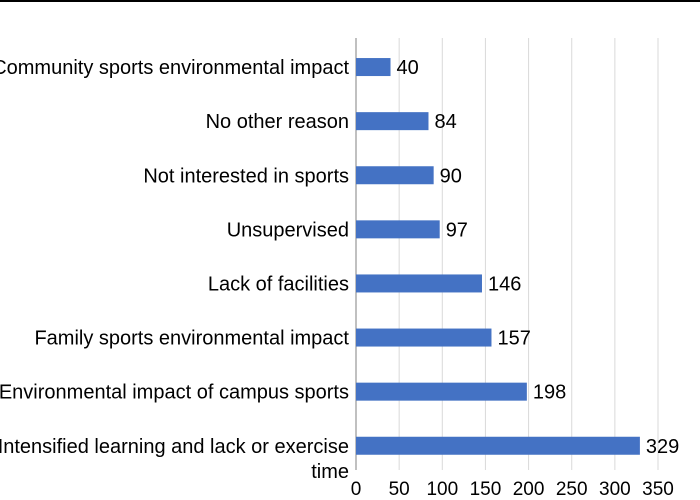  Describe the element at coordinates (512, 489) in the screenshot. I see `x-tick-labels: 0 50 100 150 200 250 300 350` at that location.